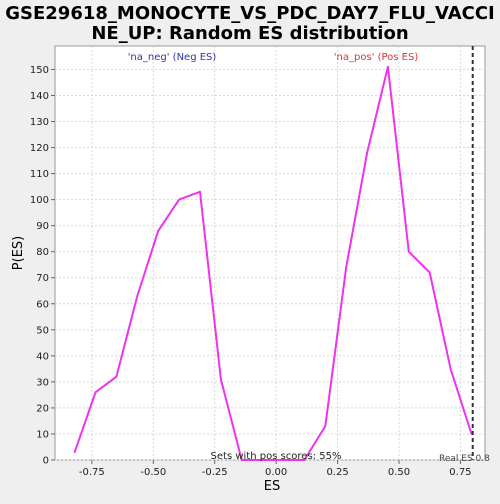 The height and width of the screenshot is (504, 500). Describe the element at coordinates (42, 434) in the screenshot. I see `y-tick-label: 10` at that location.